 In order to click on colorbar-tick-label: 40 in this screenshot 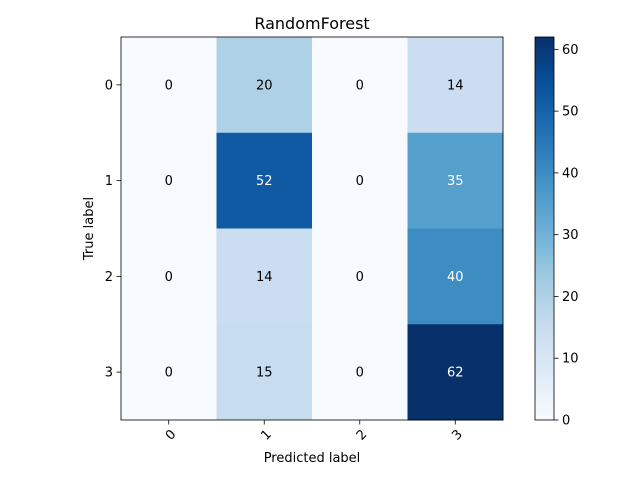, I will do `click(570, 173)`.